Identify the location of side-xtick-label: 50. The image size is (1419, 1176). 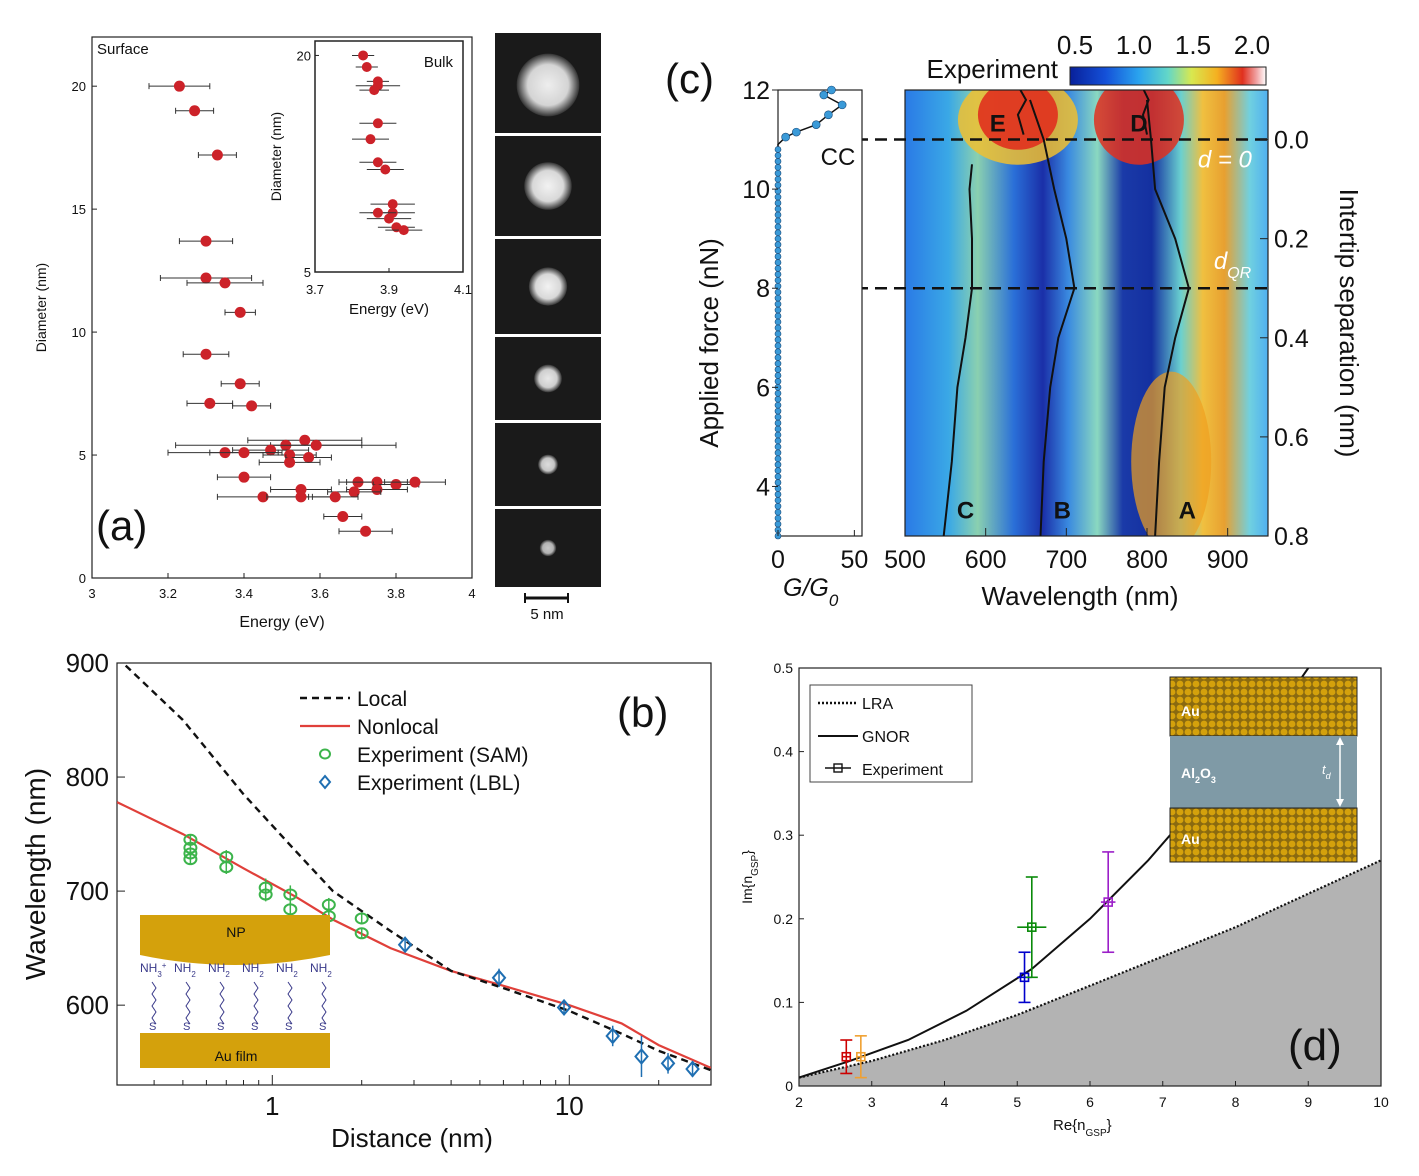
(854, 560).